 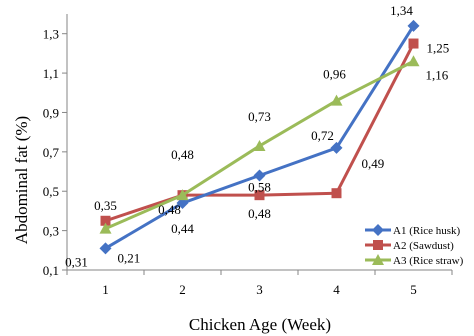 What do you see at coordinates (423, 246) in the screenshot?
I see `legend-label: A2 (Sawdust)` at bounding box center [423, 246].